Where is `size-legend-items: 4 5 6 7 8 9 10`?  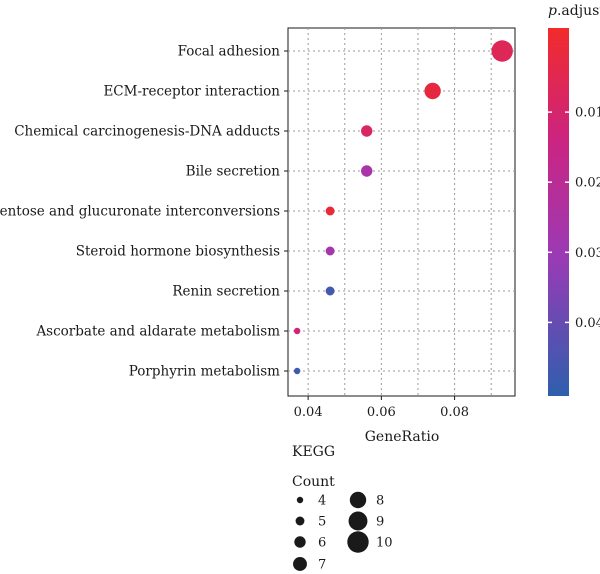 size-legend-items: 4 5 6 7 8 9 10 is located at coordinates (343, 532).